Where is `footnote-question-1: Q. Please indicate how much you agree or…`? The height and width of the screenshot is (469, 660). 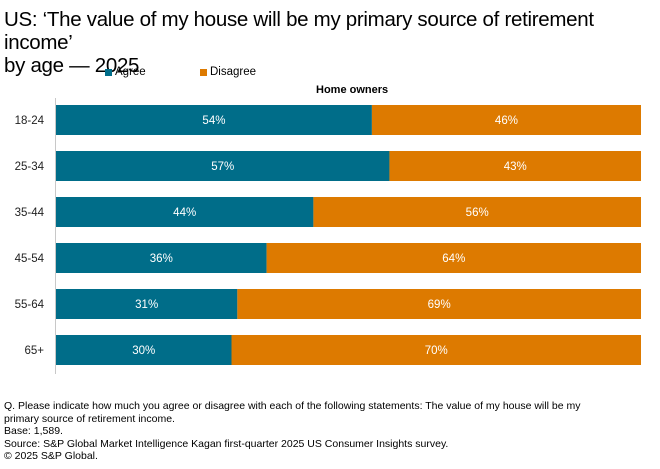
footnote-question-1: Q. Please indicate how much you agree or… is located at coordinates (292, 406).